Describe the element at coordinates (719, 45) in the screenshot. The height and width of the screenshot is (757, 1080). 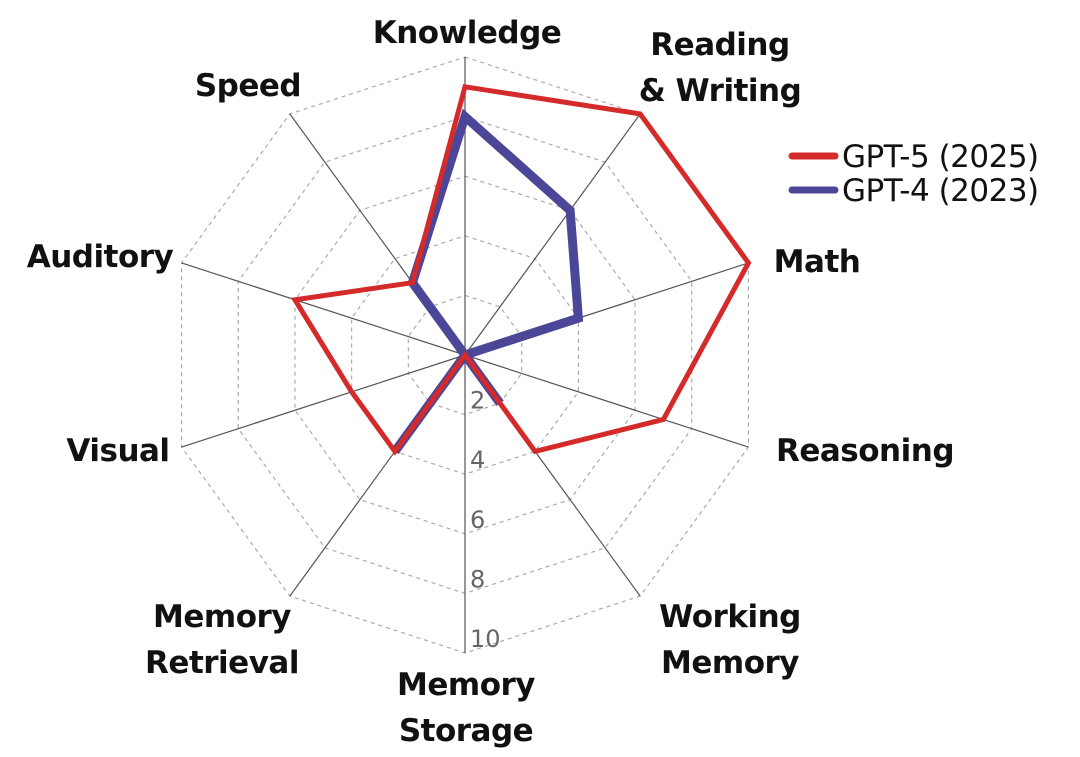
I see `axis-label: Reading` at that location.